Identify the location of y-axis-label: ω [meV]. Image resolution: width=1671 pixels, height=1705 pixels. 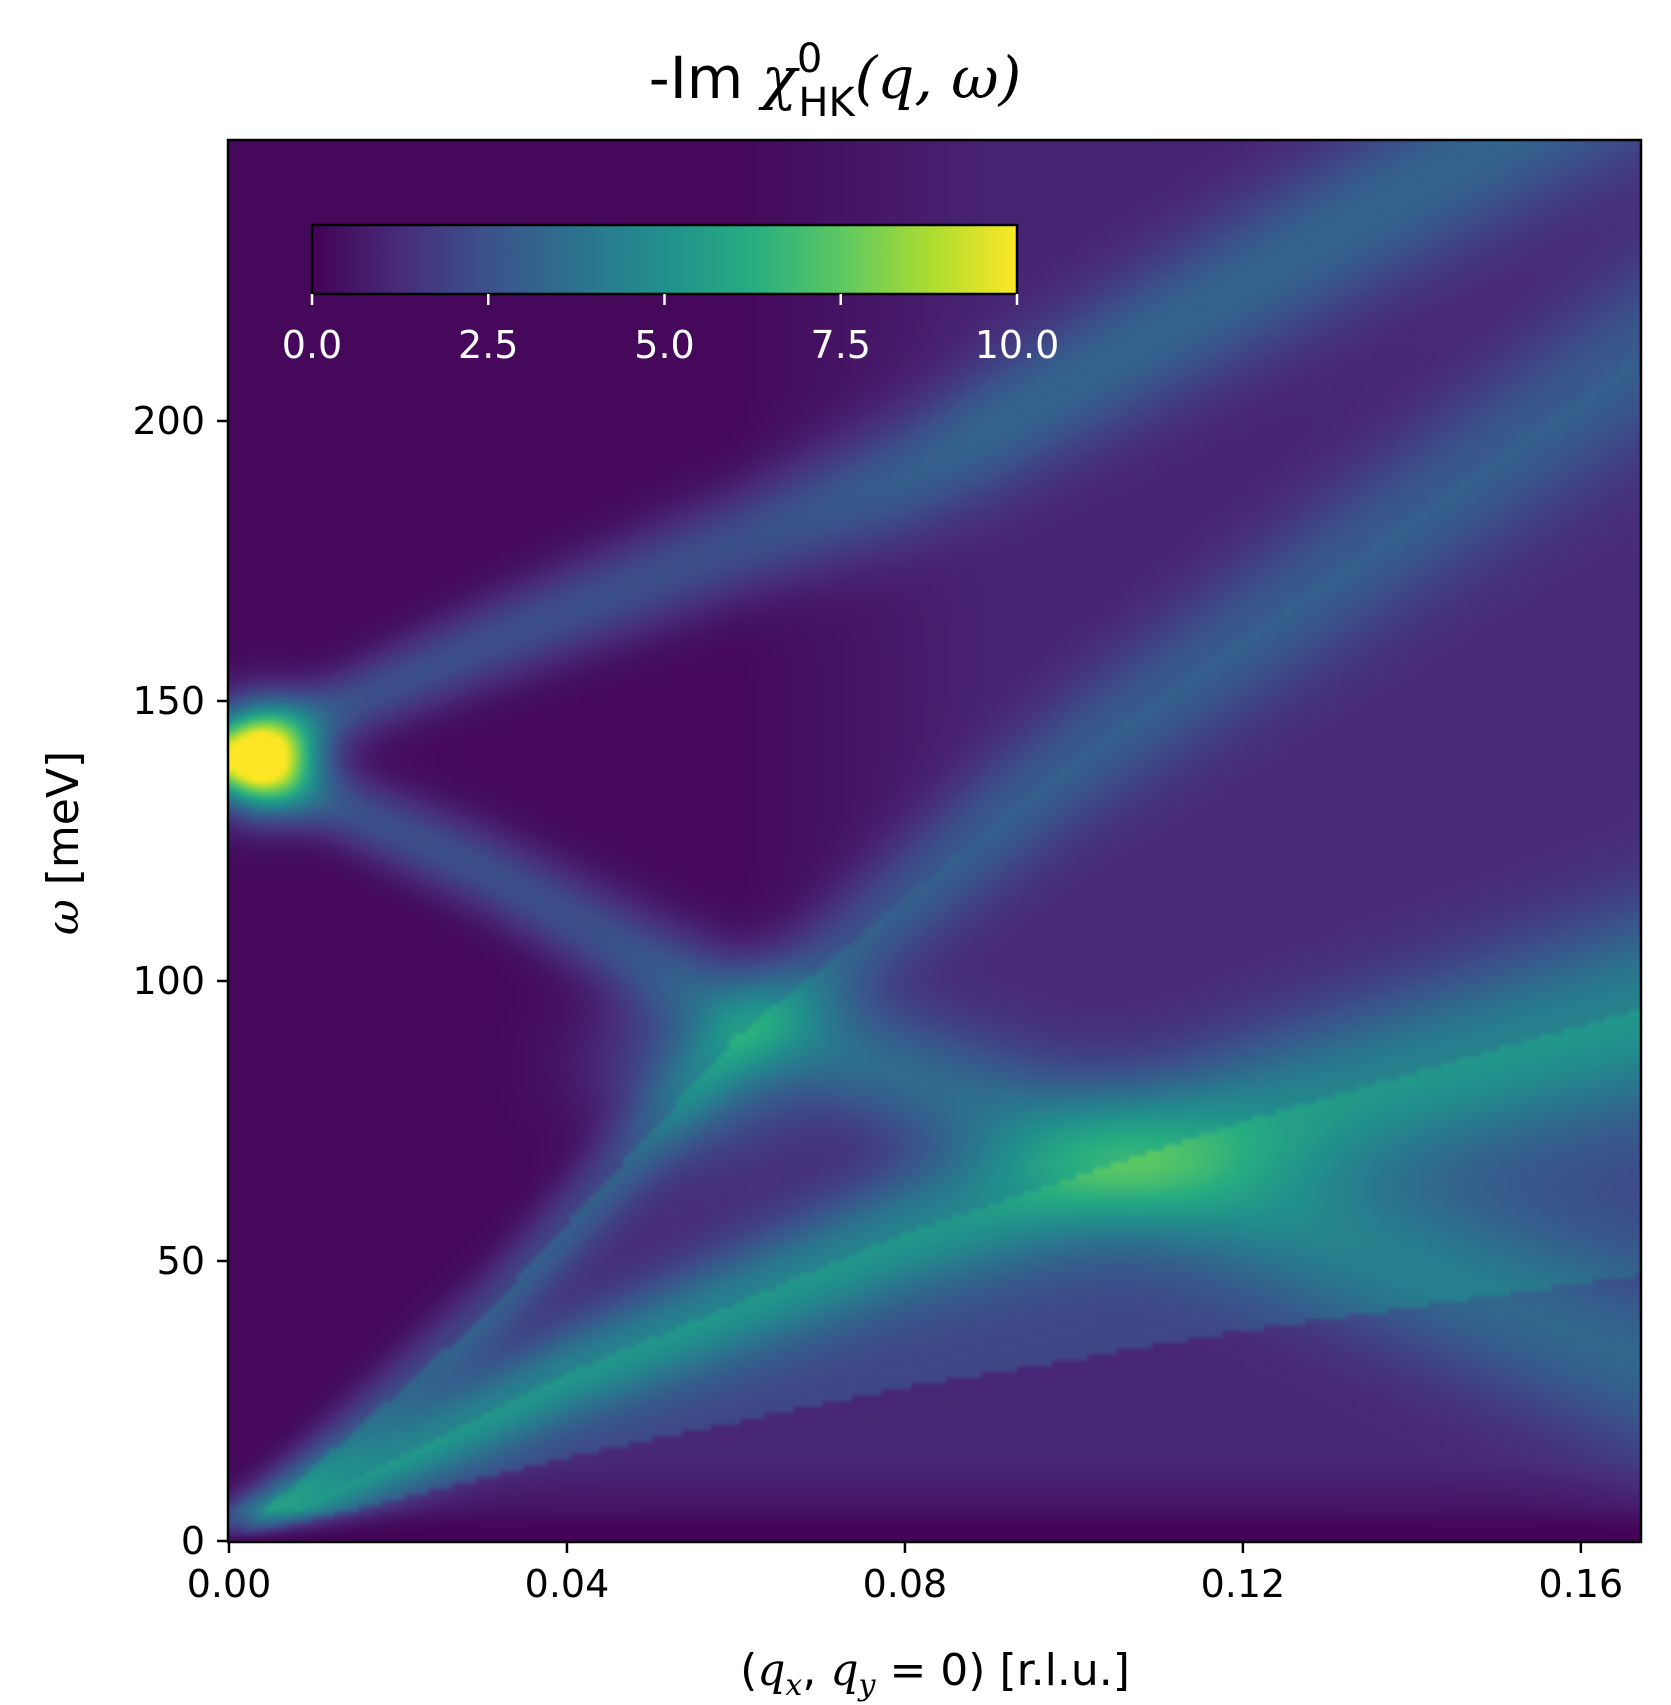
(63, 843).